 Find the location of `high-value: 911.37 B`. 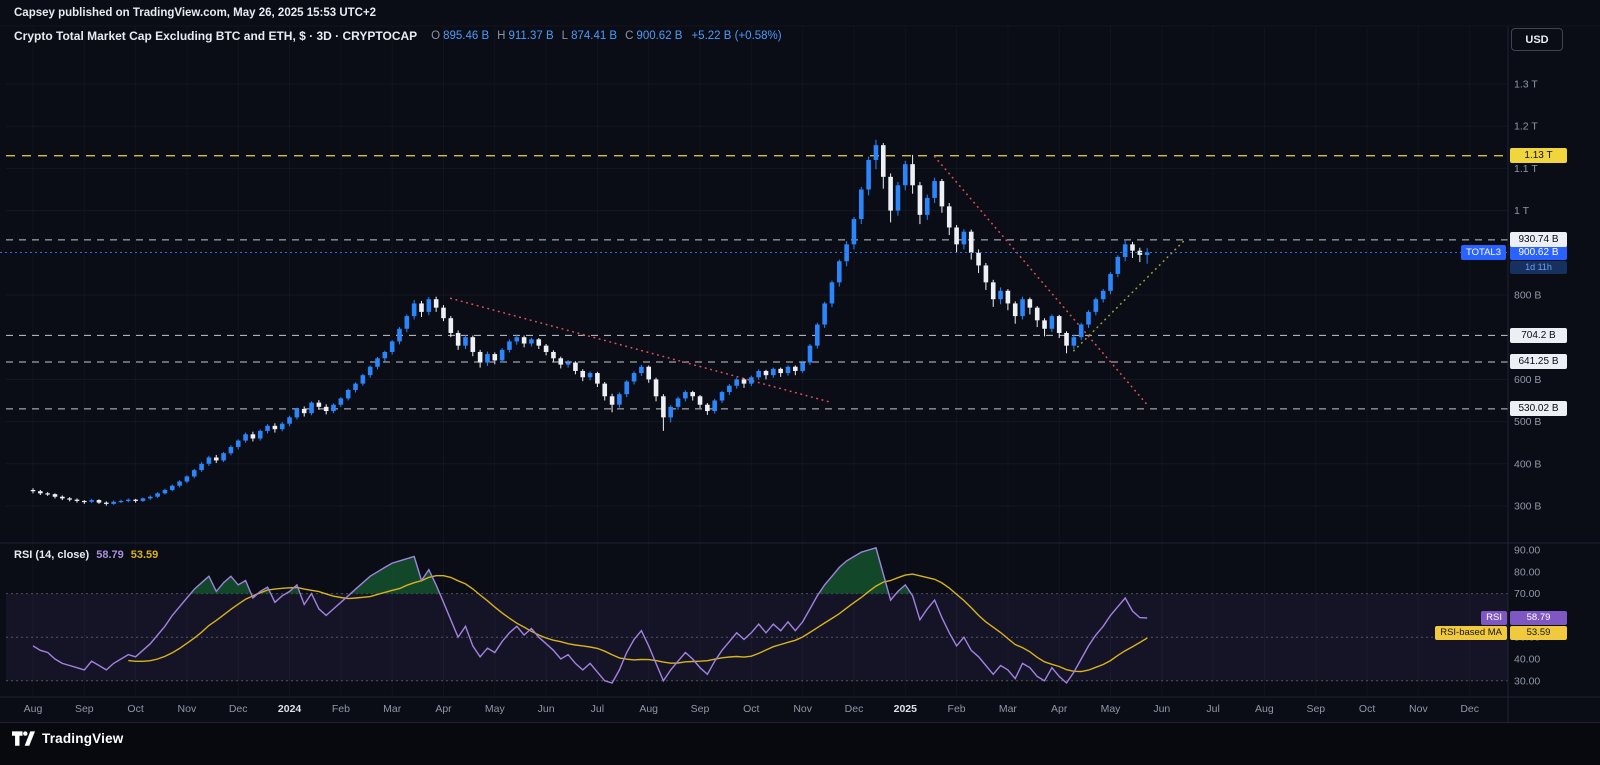

high-value: 911.37 B is located at coordinates (531, 36).